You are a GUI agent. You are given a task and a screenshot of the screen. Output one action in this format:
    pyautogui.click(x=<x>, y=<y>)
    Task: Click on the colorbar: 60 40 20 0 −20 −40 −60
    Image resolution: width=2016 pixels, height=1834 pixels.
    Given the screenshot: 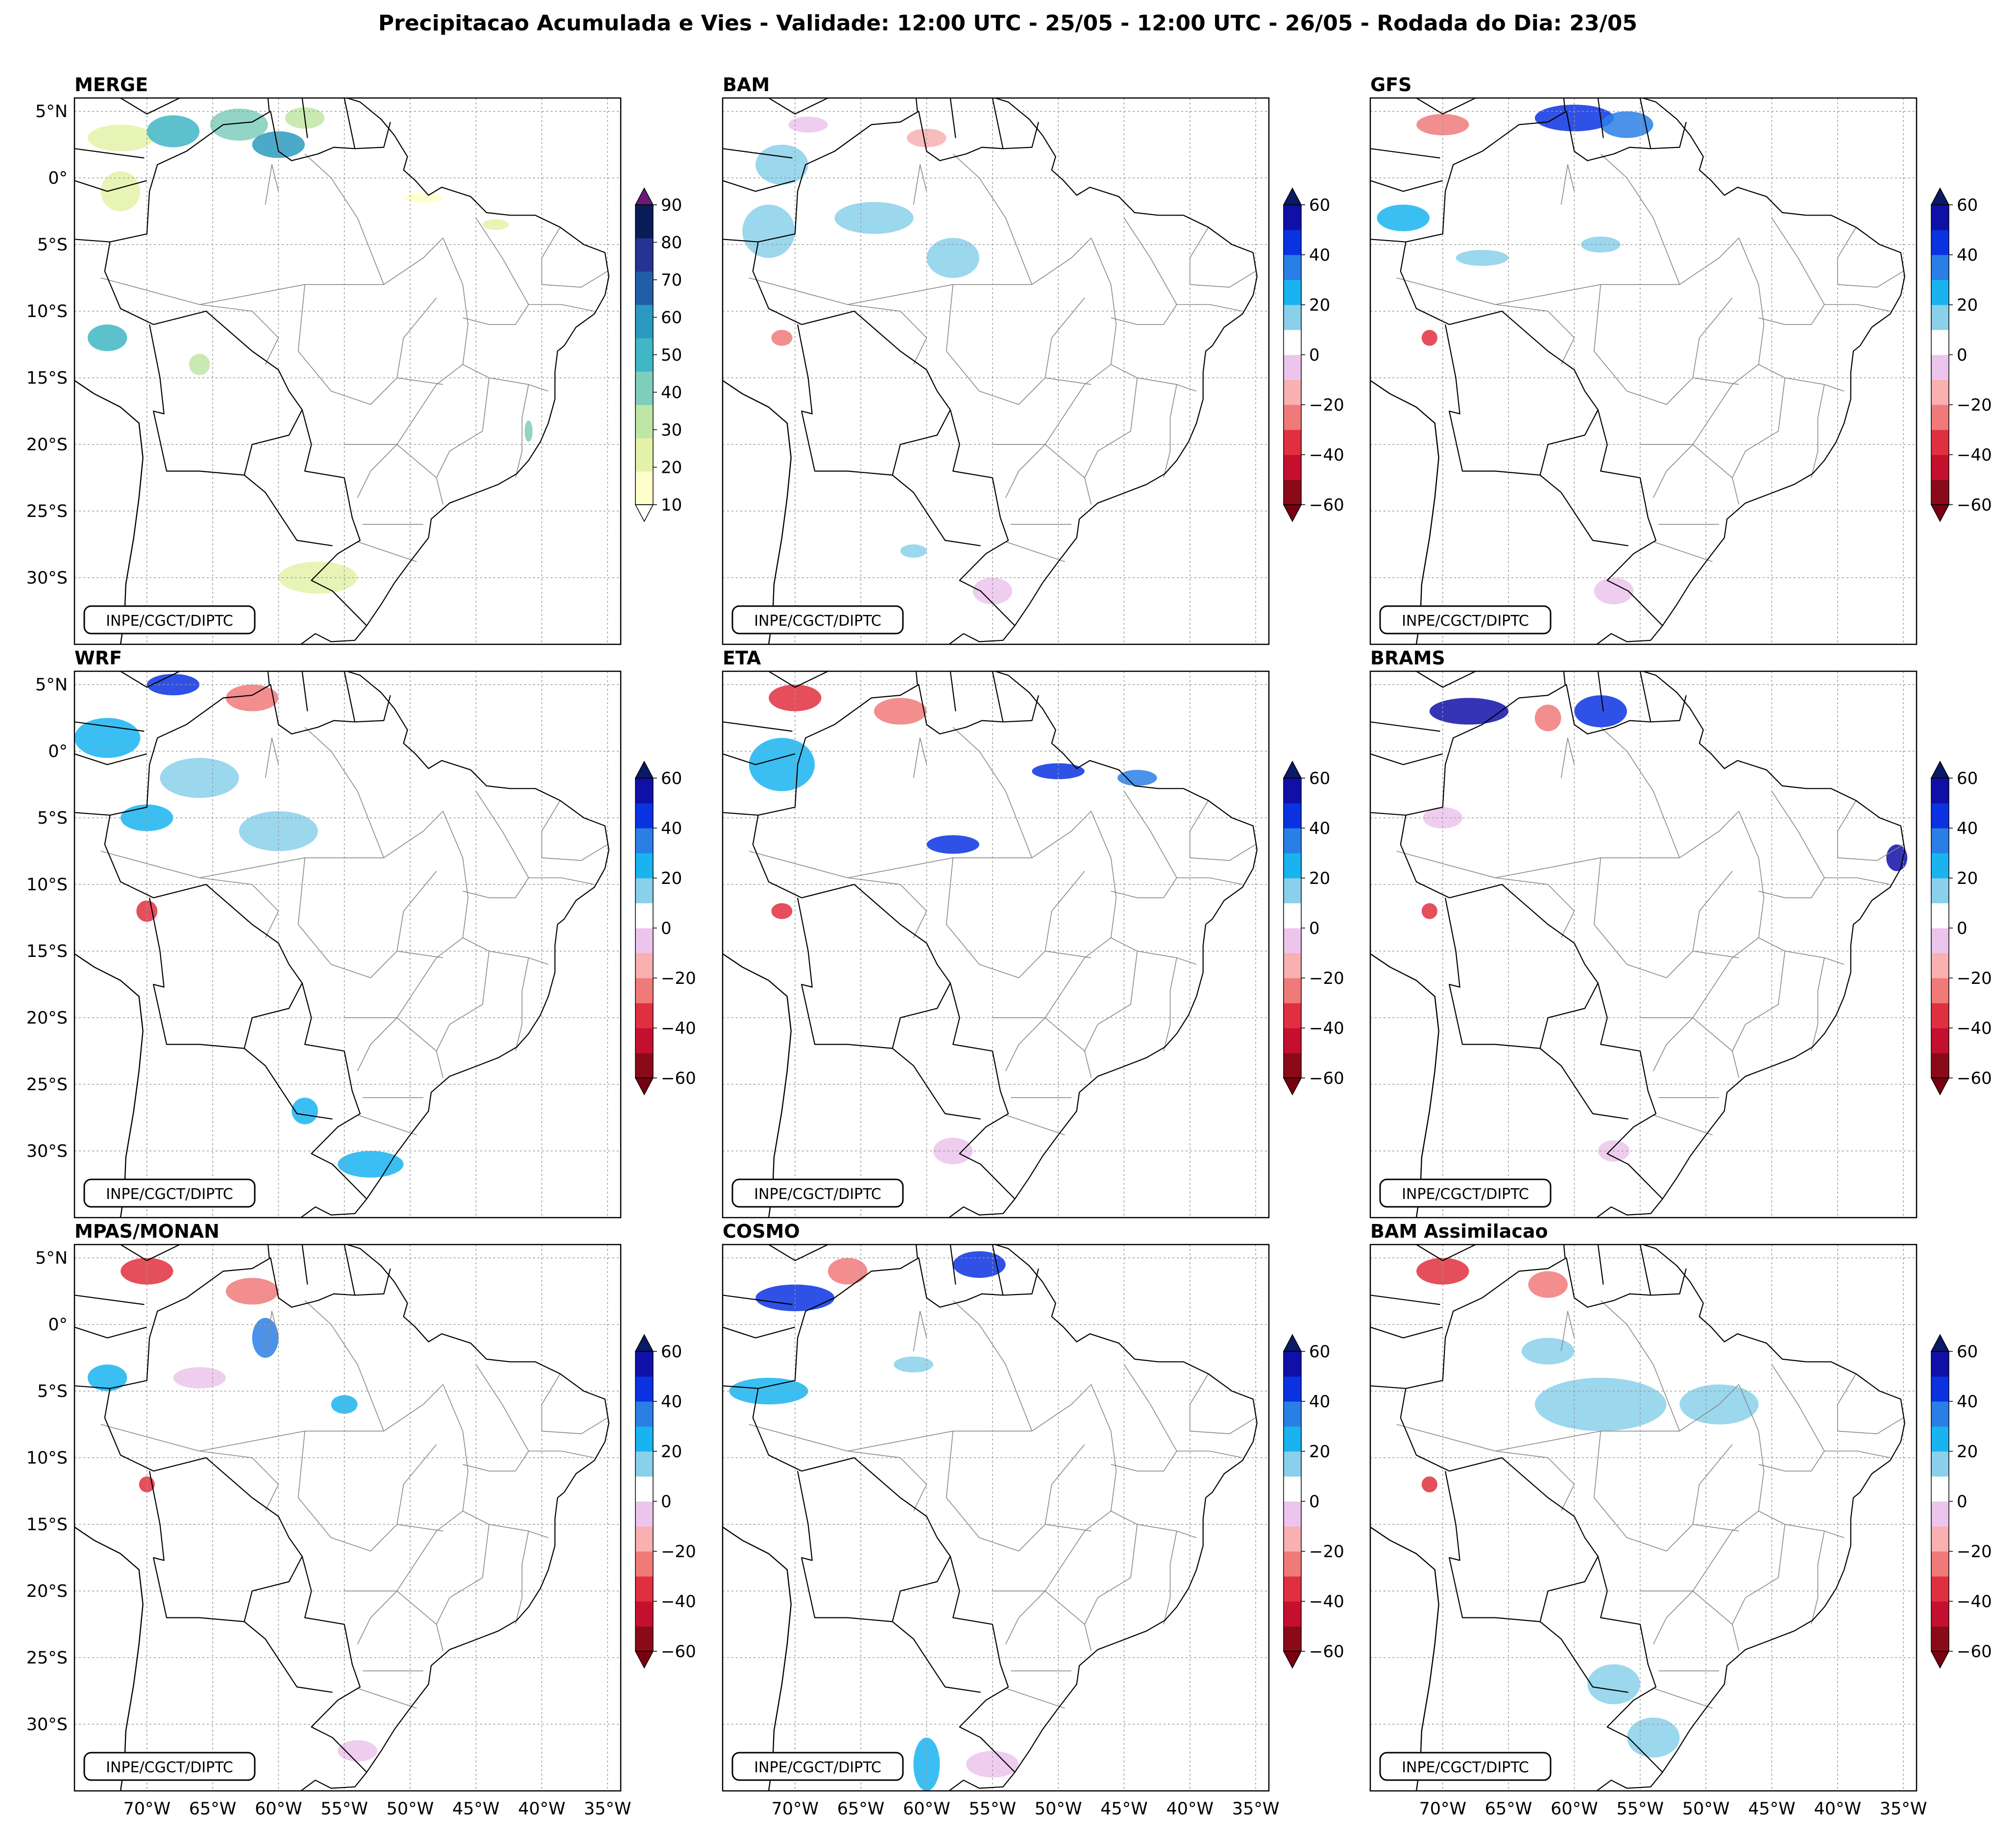 What is the action you would take?
    pyautogui.click(x=1961, y=1501)
    